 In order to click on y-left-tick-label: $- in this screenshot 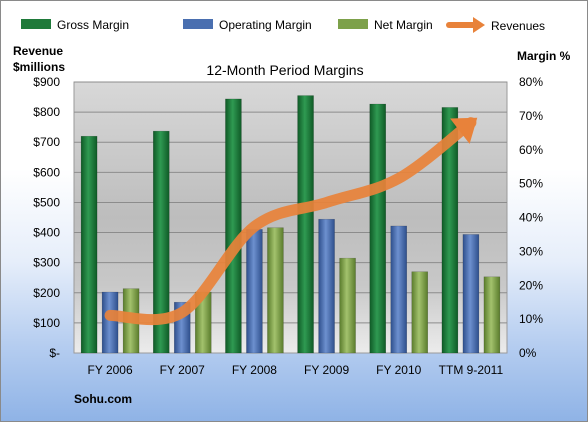, I will do `click(54, 353)`.